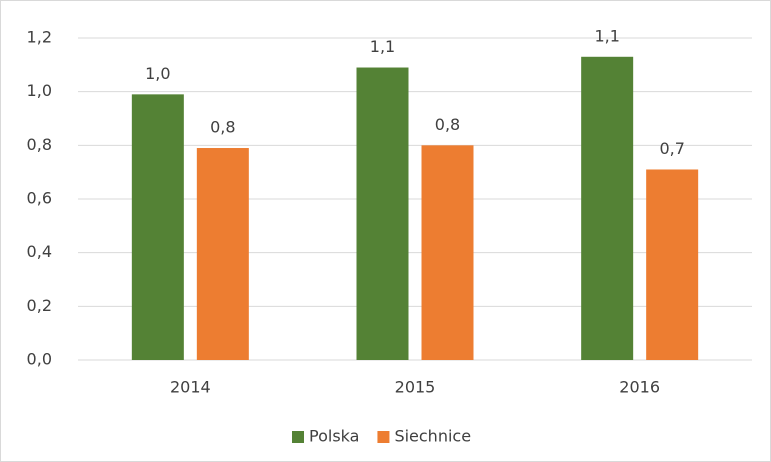 The height and width of the screenshot is (462, 771). What do you see at coordinates (671, 148) in the screenshot?
I see `data-label: 0,7` at bounding box center [671, 148].